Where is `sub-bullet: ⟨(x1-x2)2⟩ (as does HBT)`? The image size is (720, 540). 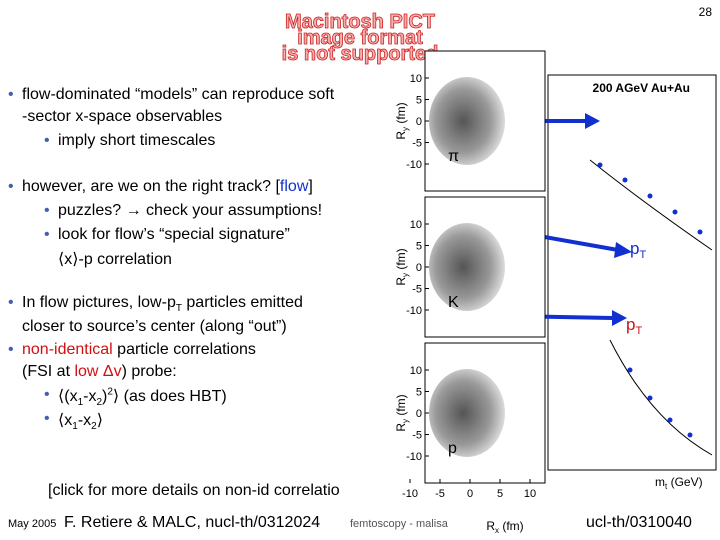
sub-bullet: ⟨(x1-x2)2⟩ (as does HBT) is located at coordinates (135, 397).